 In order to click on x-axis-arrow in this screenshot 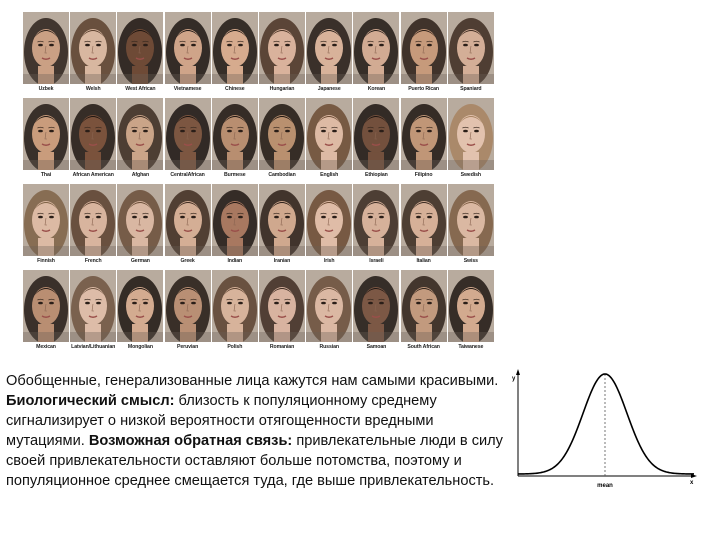, I will do `click(694, 476)`.